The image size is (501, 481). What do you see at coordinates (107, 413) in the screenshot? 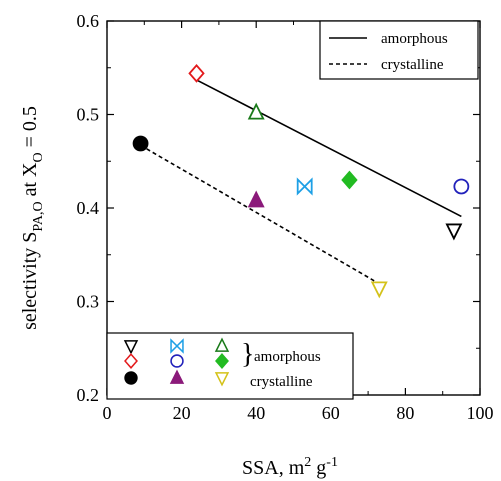
I see `x-tick-label: 0` at bounding box center [107, 413].